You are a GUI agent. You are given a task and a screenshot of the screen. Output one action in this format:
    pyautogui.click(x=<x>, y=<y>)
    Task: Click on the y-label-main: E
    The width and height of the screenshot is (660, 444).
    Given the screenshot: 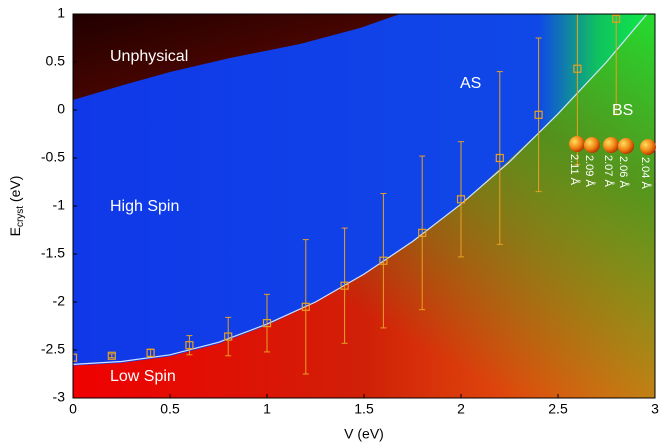 What is the action you would take?
    pyautogui.click(x=15, y=231)
    